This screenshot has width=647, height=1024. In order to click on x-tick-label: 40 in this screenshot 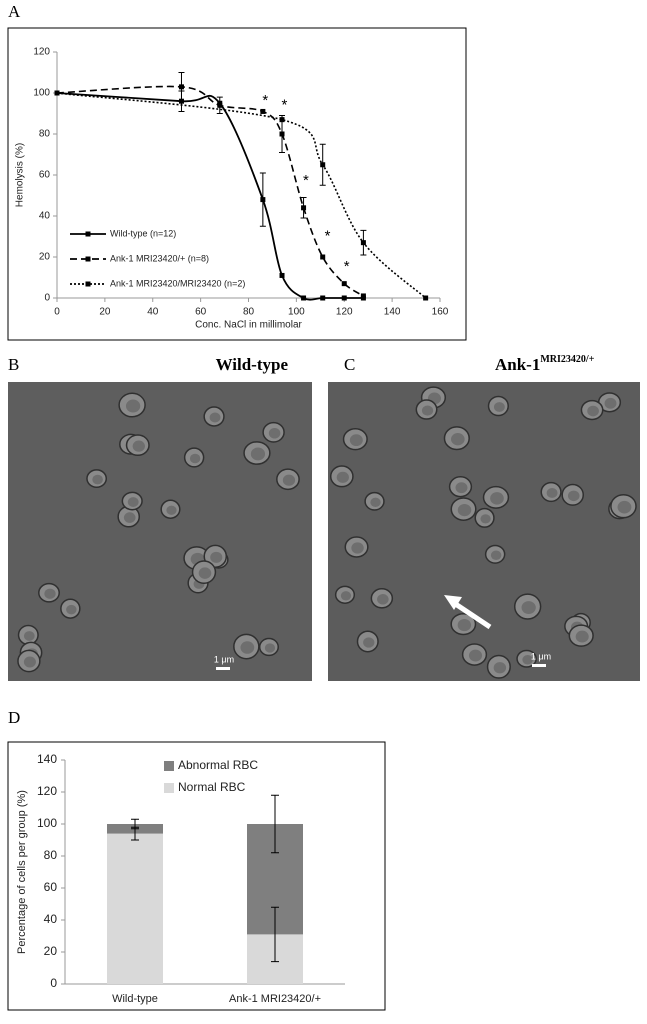, I will do `click(153, 312)`.